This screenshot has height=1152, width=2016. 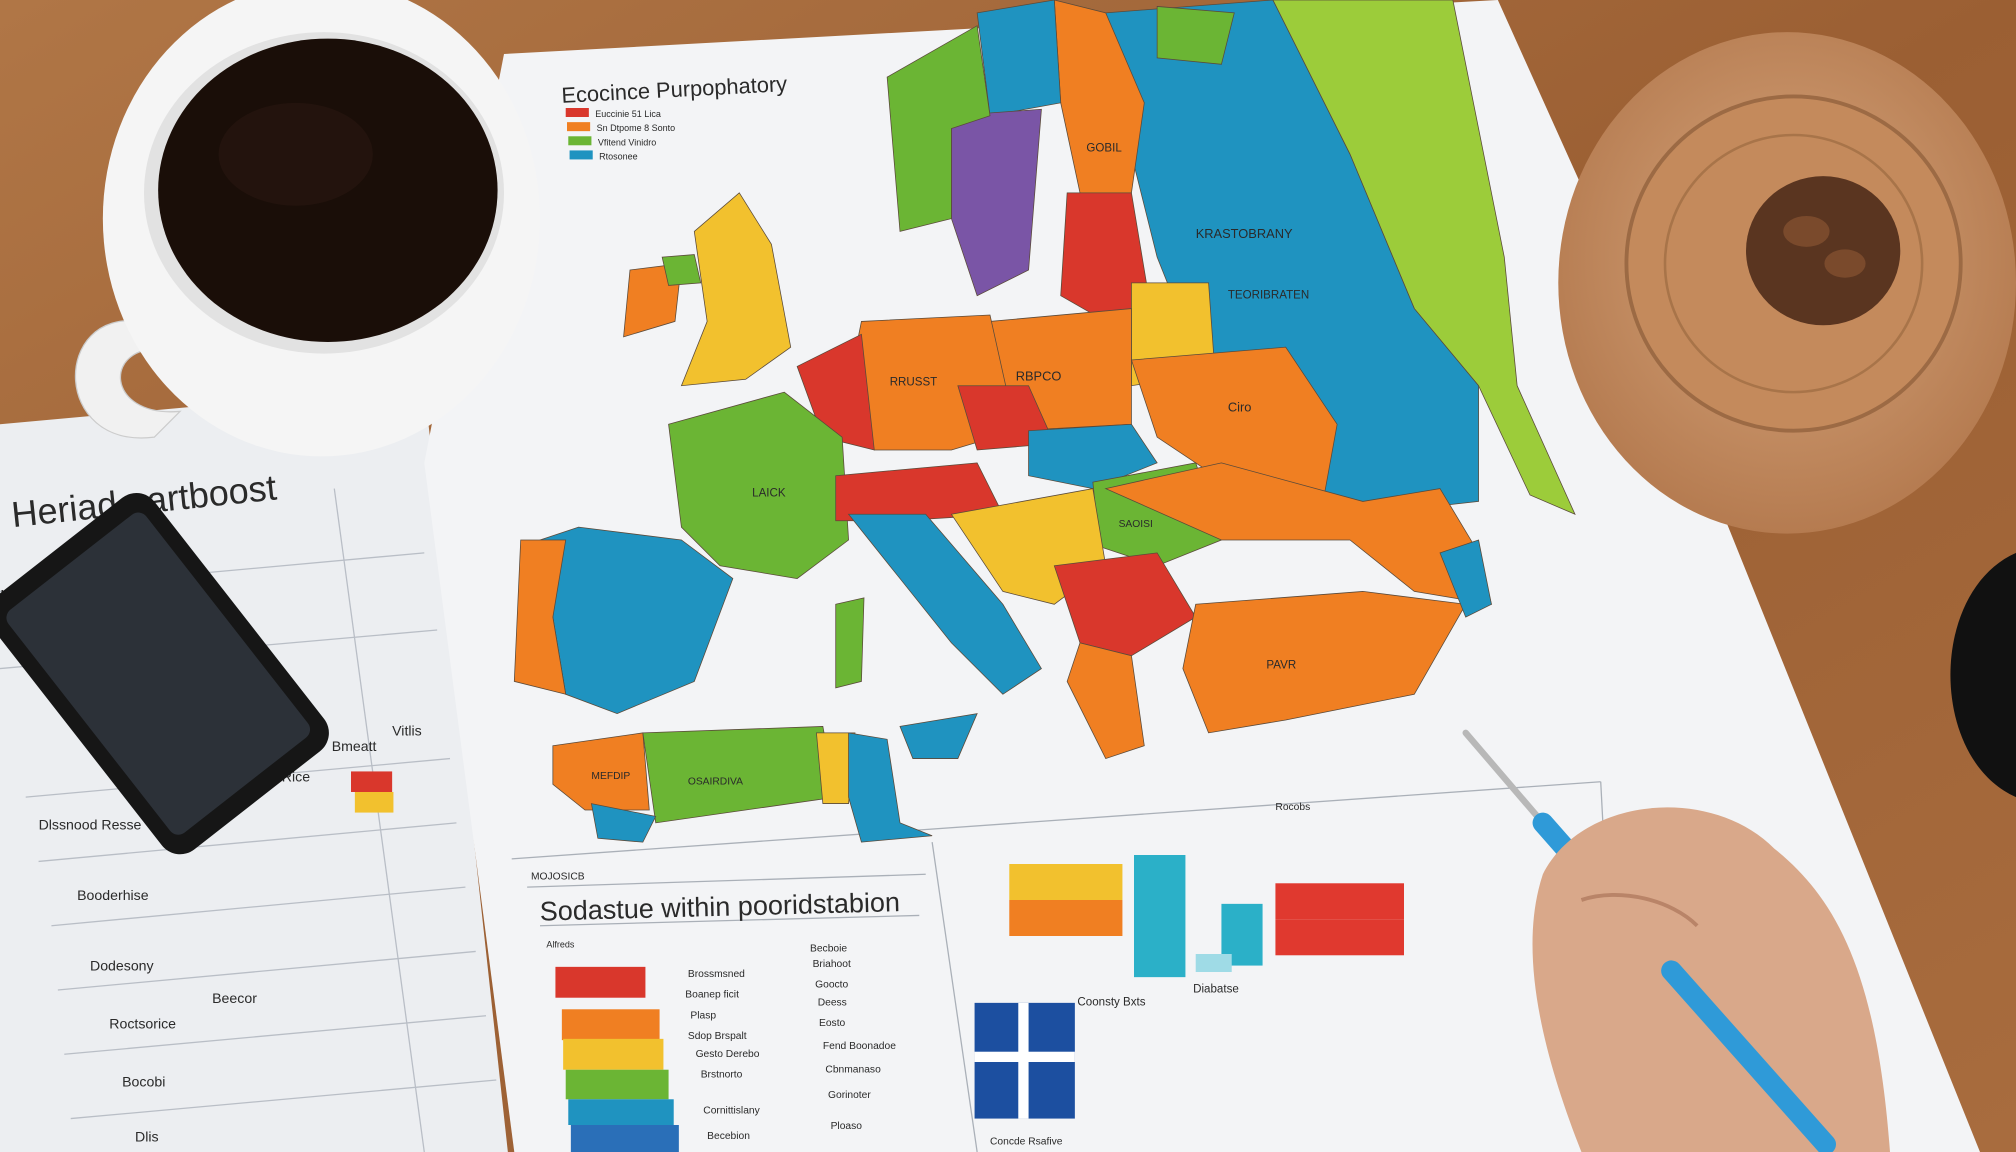 What do you see at coordinates (560, 945) in the screenshot?
I see `section-subtitle: Alfreds` at bounding box center [560, 945].